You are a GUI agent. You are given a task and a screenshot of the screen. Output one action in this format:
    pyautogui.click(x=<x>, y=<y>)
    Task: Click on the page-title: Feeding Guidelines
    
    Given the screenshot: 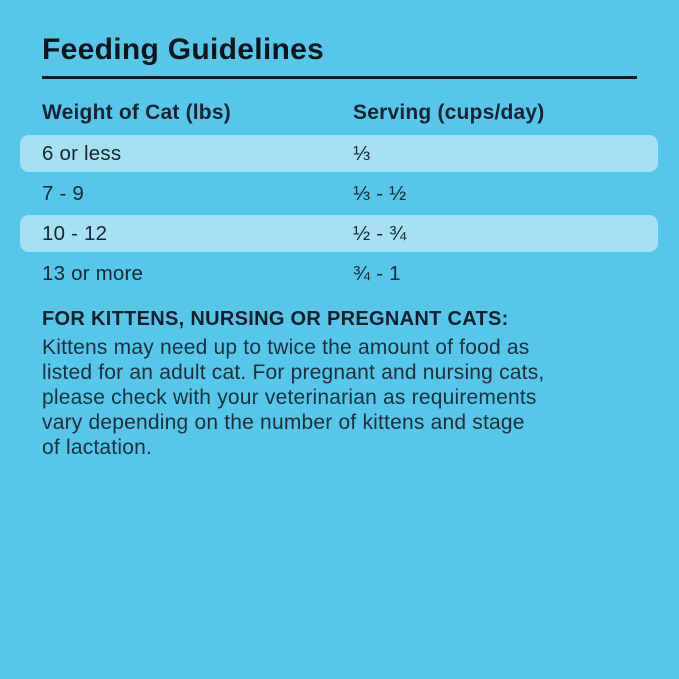 What is the action you would take?
    pyautogui.click(x=183, y=49)
    